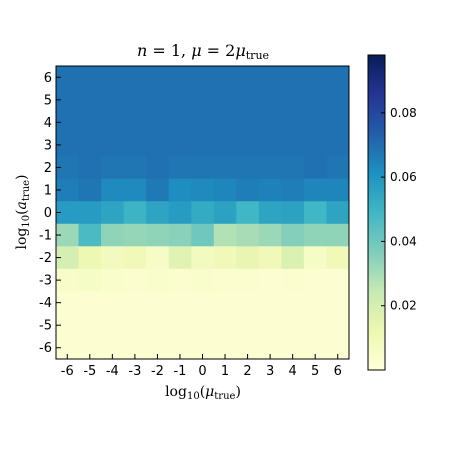 This screenshot has height=463, width=454. What do you see at coordinates (293, 371) in the screenshot?
I see `x-tick-label: 4` at bounding box center [293, 371].